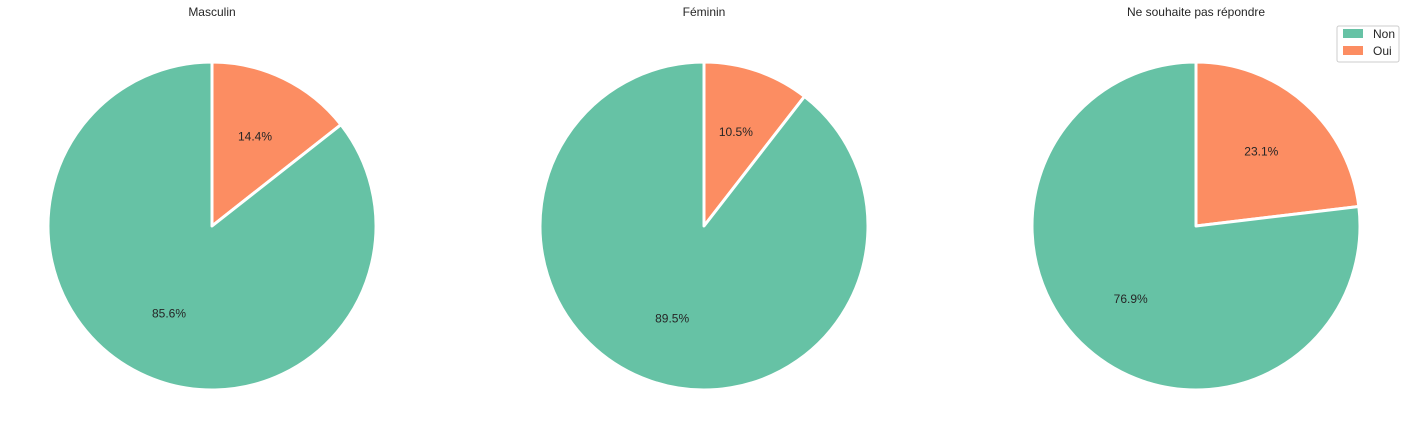  I want to click on legend-label-non: Non, so click(1384, 34).